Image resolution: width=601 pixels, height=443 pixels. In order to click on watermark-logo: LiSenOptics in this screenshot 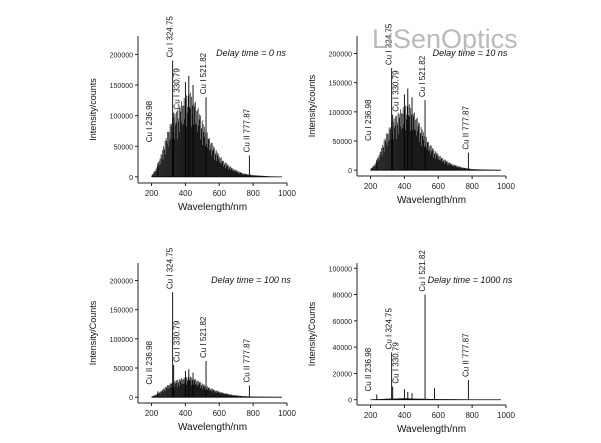, I will do `click(472, 39)`.